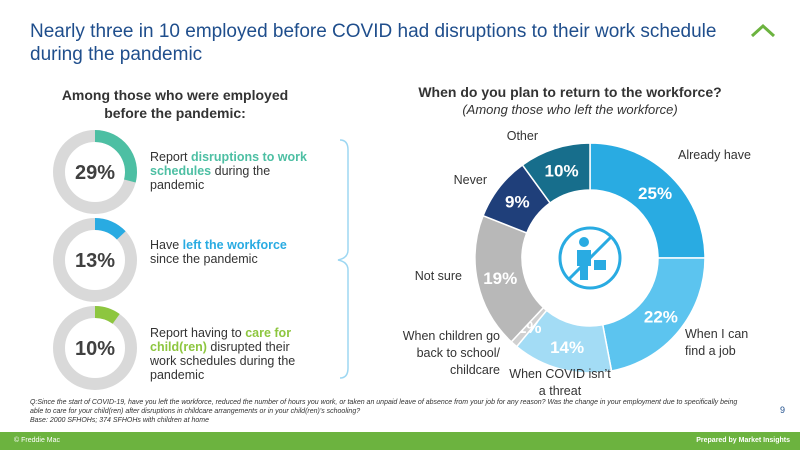  What do you see at coordinates (170, 157) in the screenshot?
I see `caption-text: Report` at bounding box center [170, 157].